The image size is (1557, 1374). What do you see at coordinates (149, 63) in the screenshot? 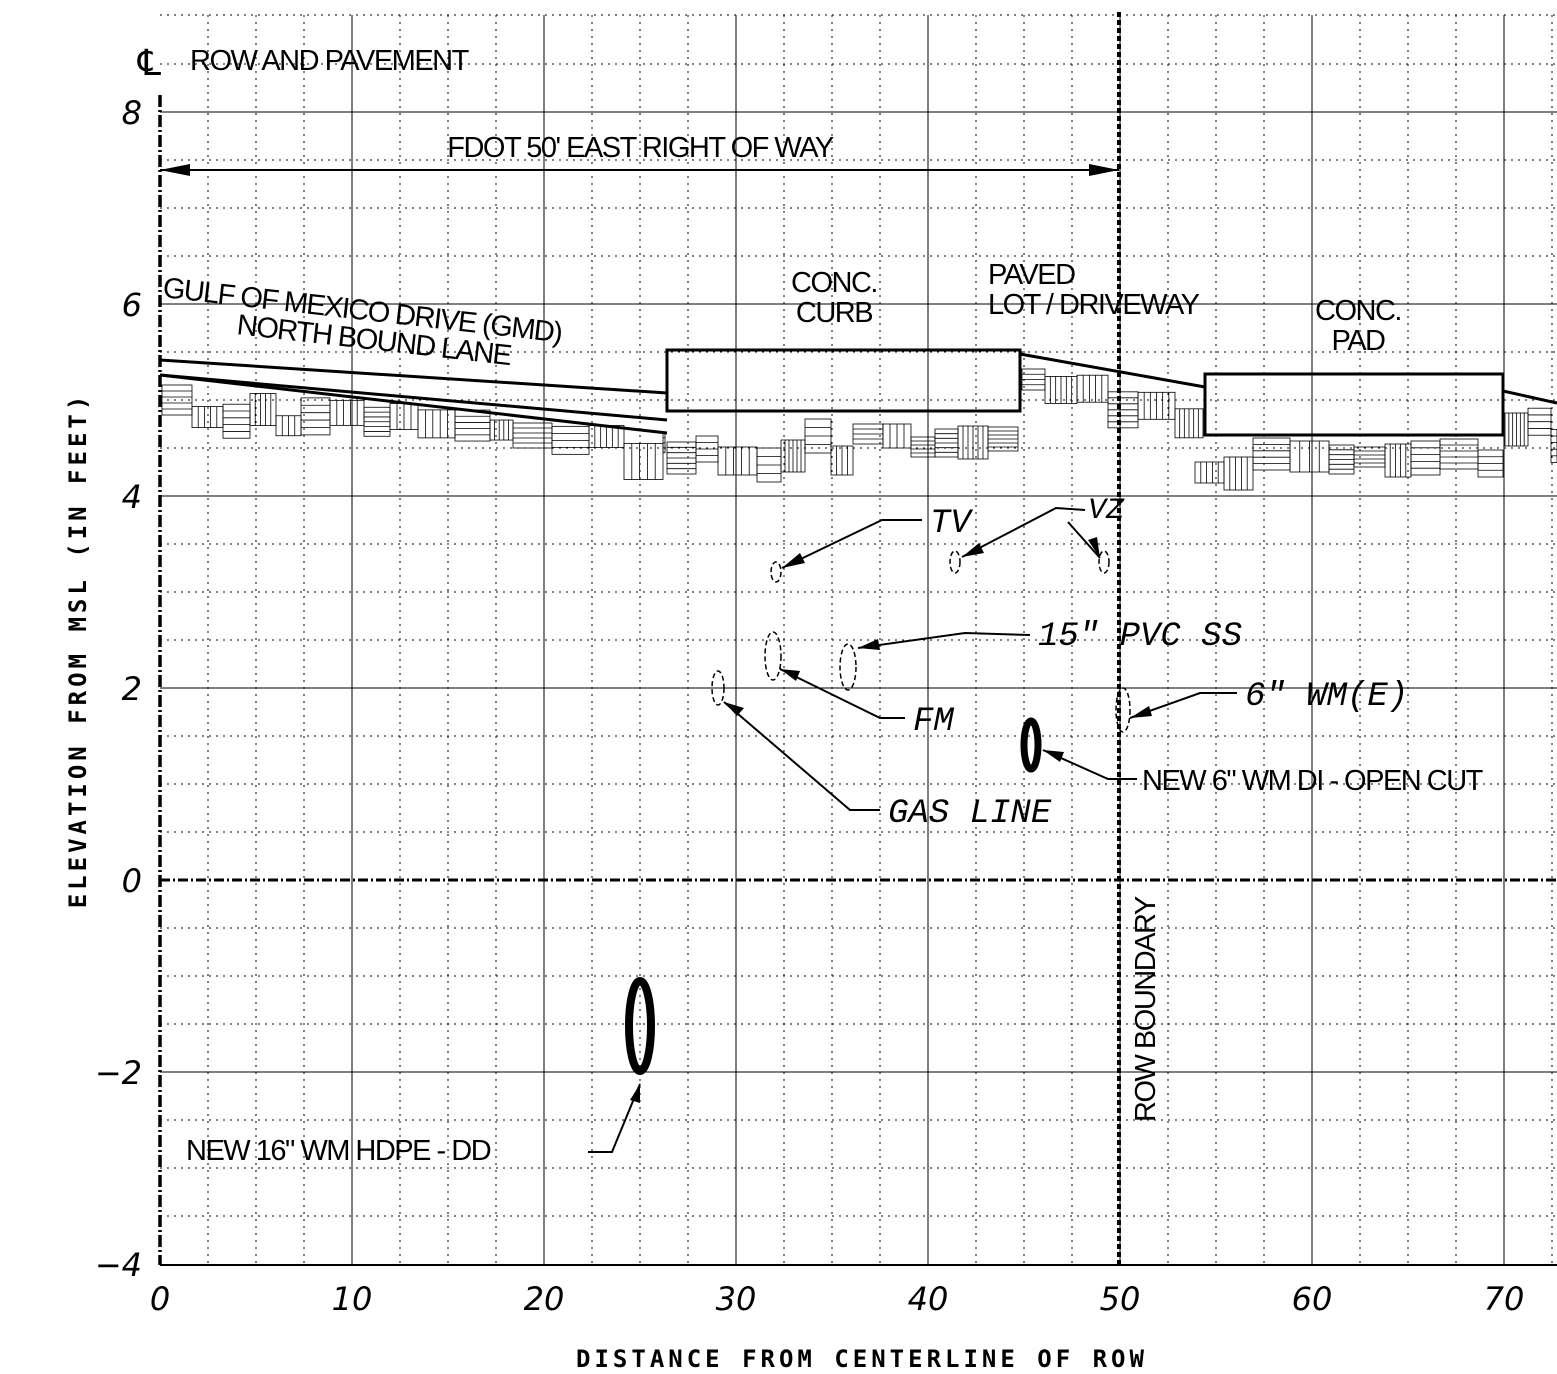
I see `centerline-symbol: ℄` at bounding box center [149, 63].